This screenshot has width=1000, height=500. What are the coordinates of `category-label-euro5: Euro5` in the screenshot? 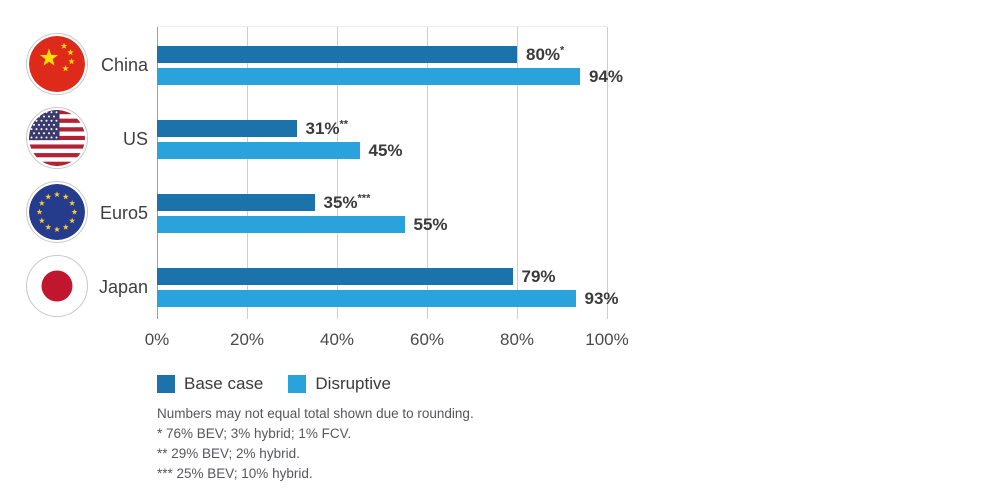 It's located at (123, 212).